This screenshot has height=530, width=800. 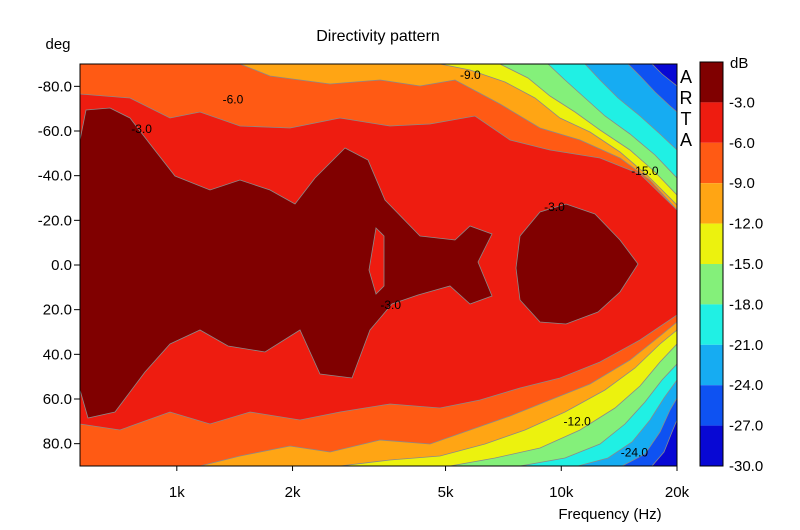 I want to click on x-tick-label: 1k, so click(x=177, y=492).